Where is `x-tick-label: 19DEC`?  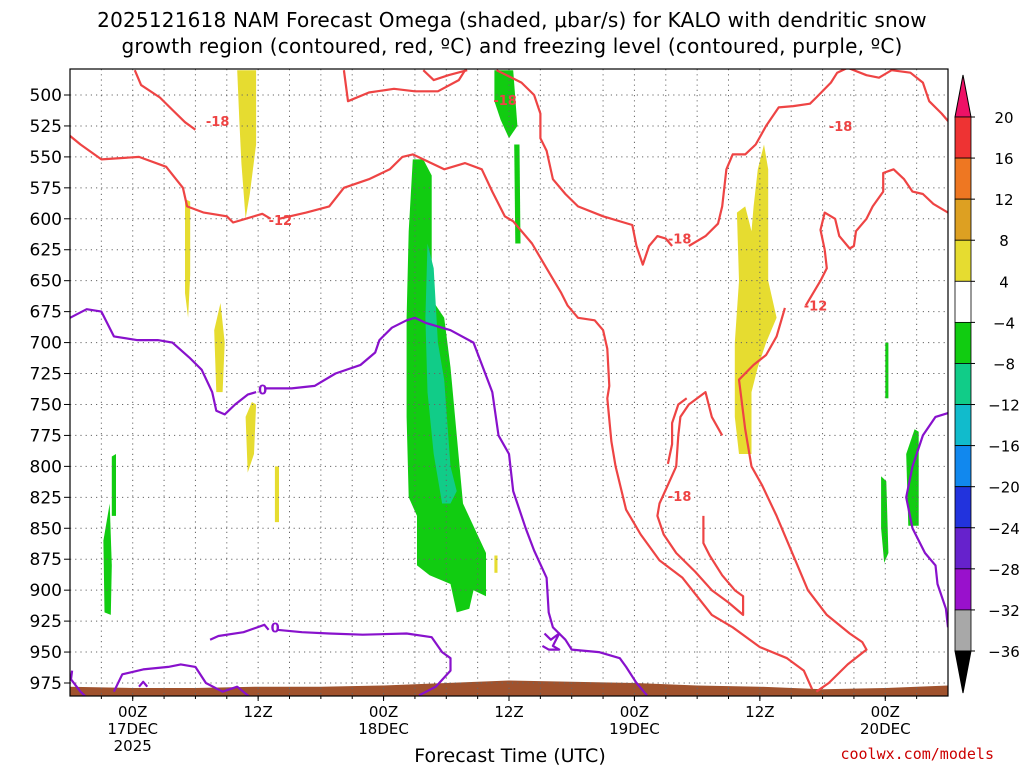 x-tick-label: 19DEC is located at coordinates (634, 729).